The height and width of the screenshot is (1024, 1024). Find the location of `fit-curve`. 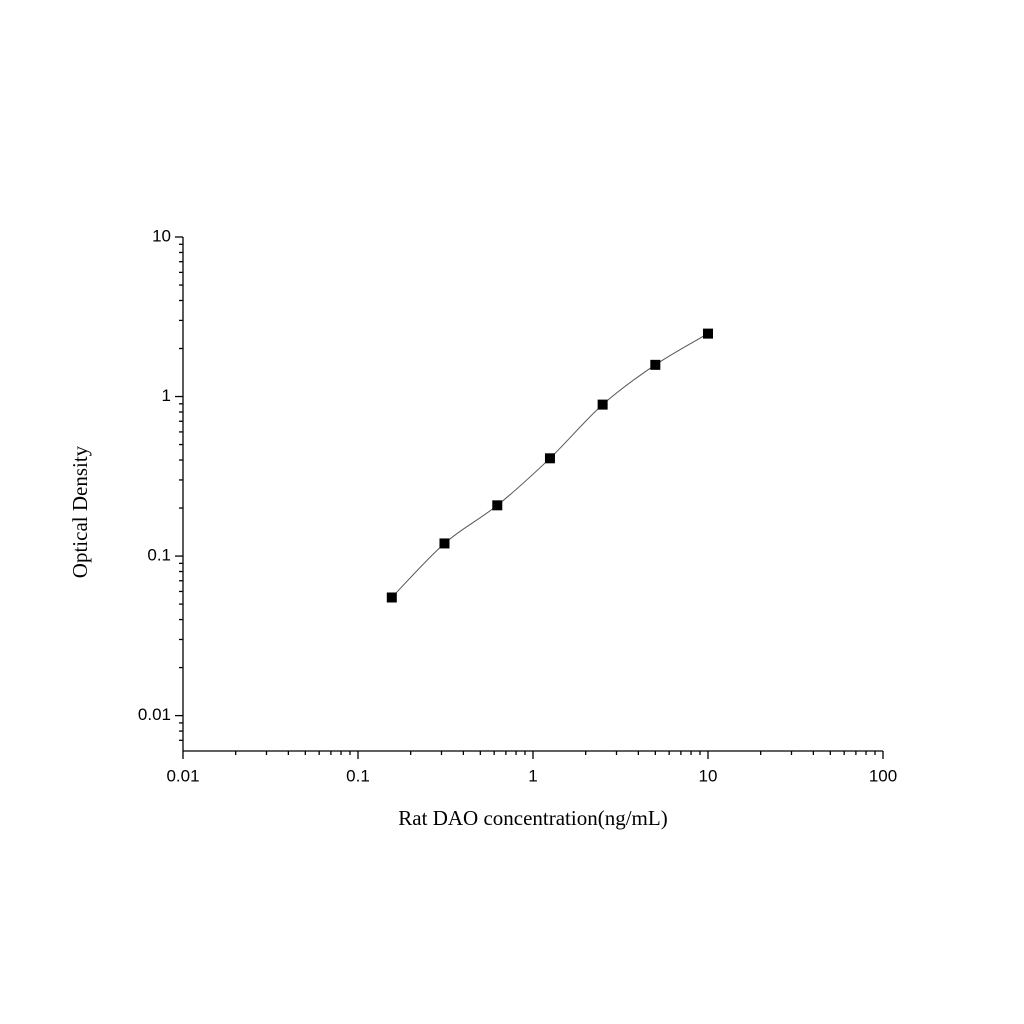

fit-curve is located at coordinates (550, 465).